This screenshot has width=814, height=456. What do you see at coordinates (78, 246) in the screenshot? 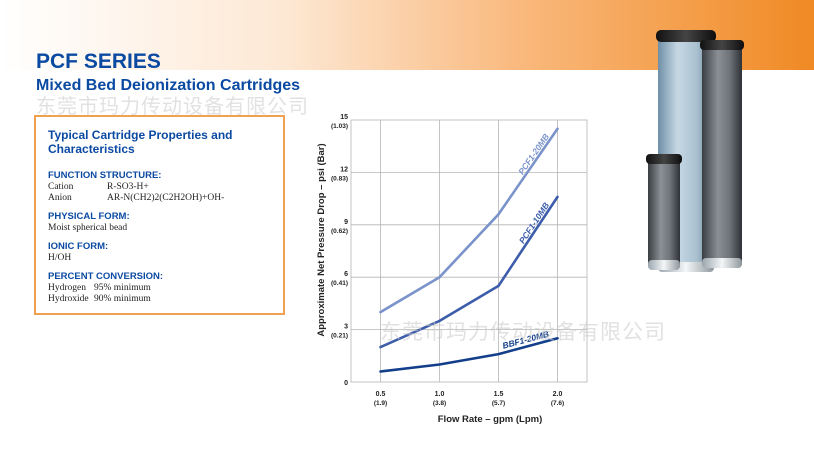
I see `ionic-form-heading: IONIC FORM:` at bounding box center [78, 246].